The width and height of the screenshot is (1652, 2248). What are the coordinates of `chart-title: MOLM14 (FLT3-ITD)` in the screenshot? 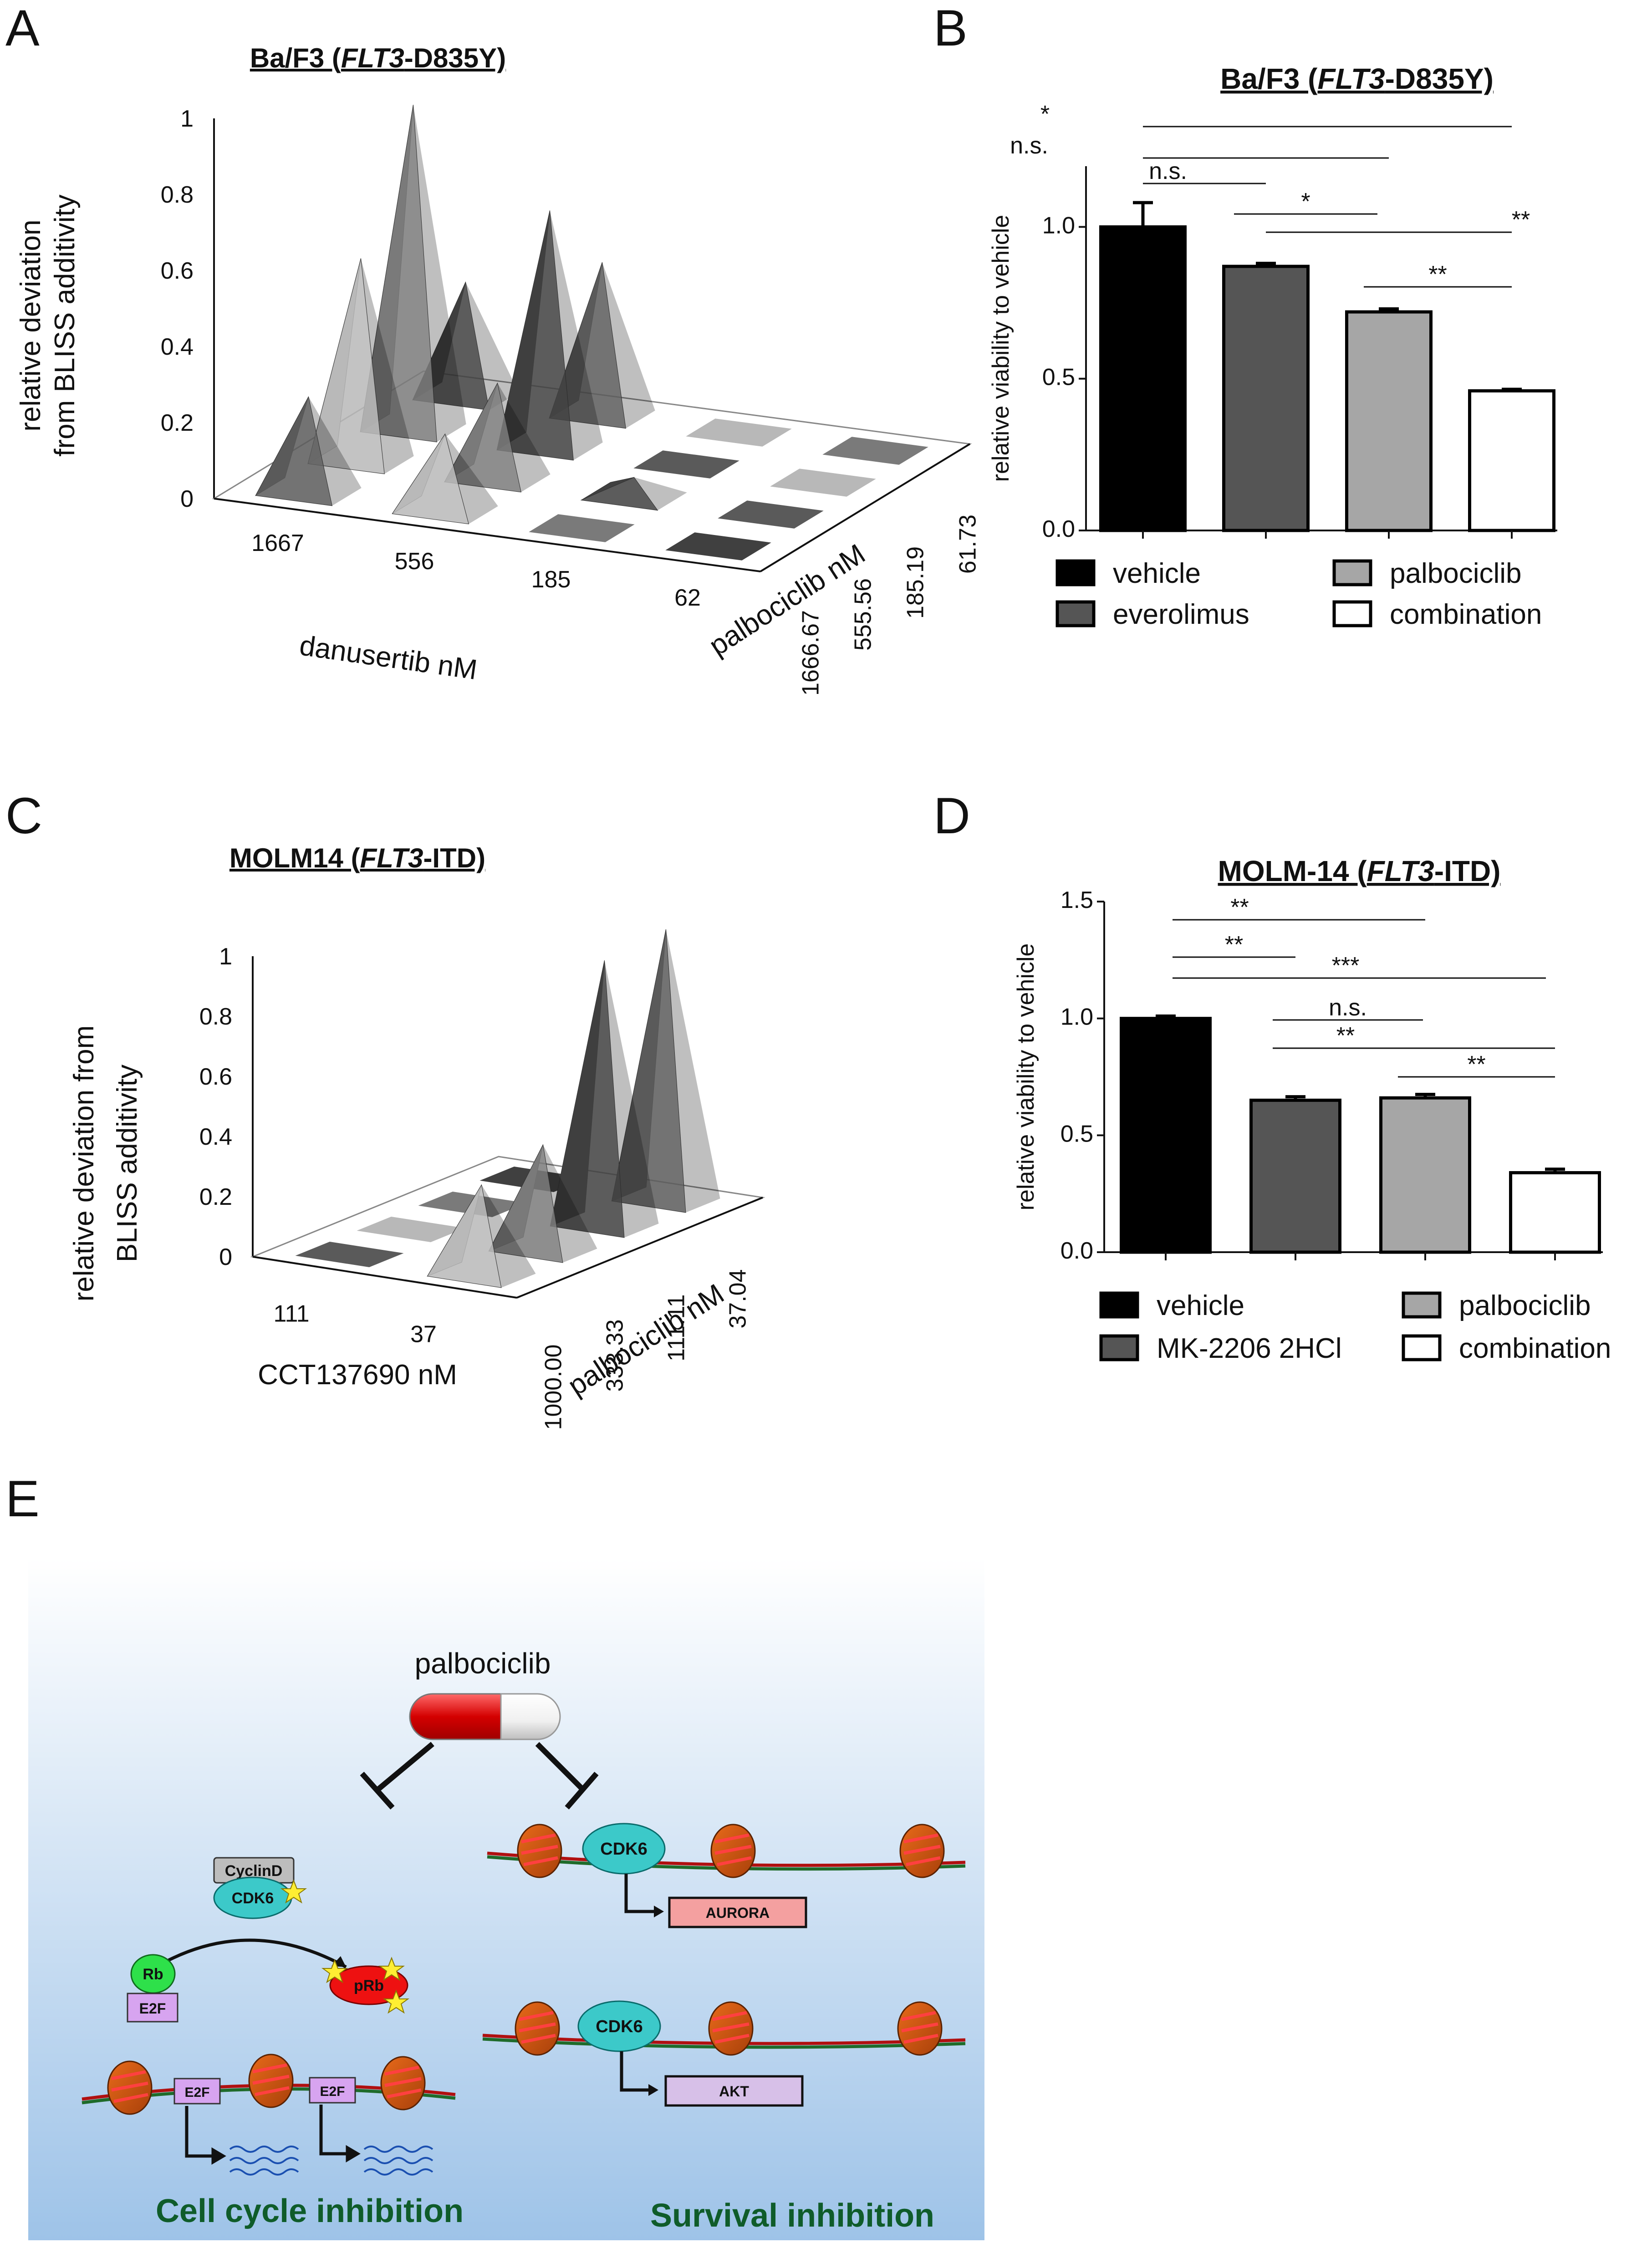 It's located at (357, 858).